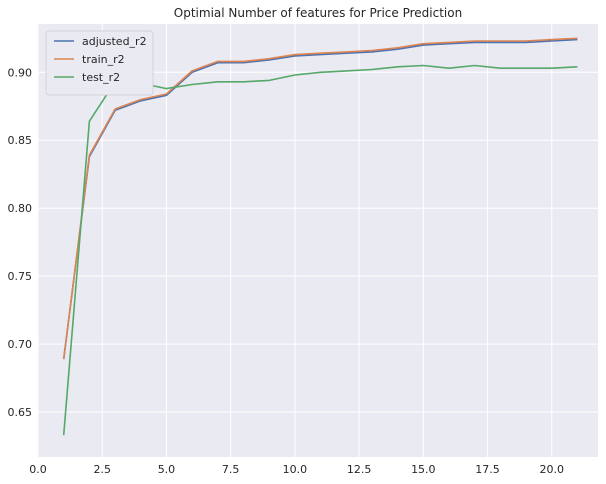  Describe the element at coordinates (20, 412) in the screenshot. I see `y-tick-label: 0.65` at that location.